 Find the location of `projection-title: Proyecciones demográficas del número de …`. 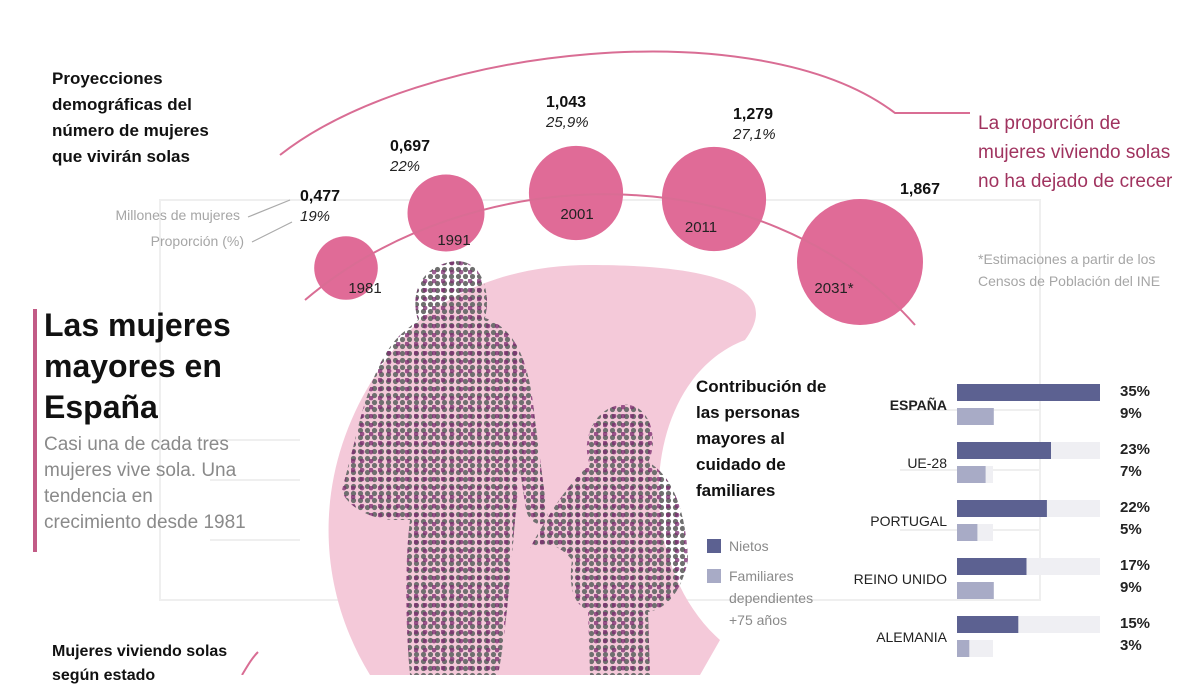

projection-title: Proyecciones demográficas del número de … is located at coordinates (130, 117).